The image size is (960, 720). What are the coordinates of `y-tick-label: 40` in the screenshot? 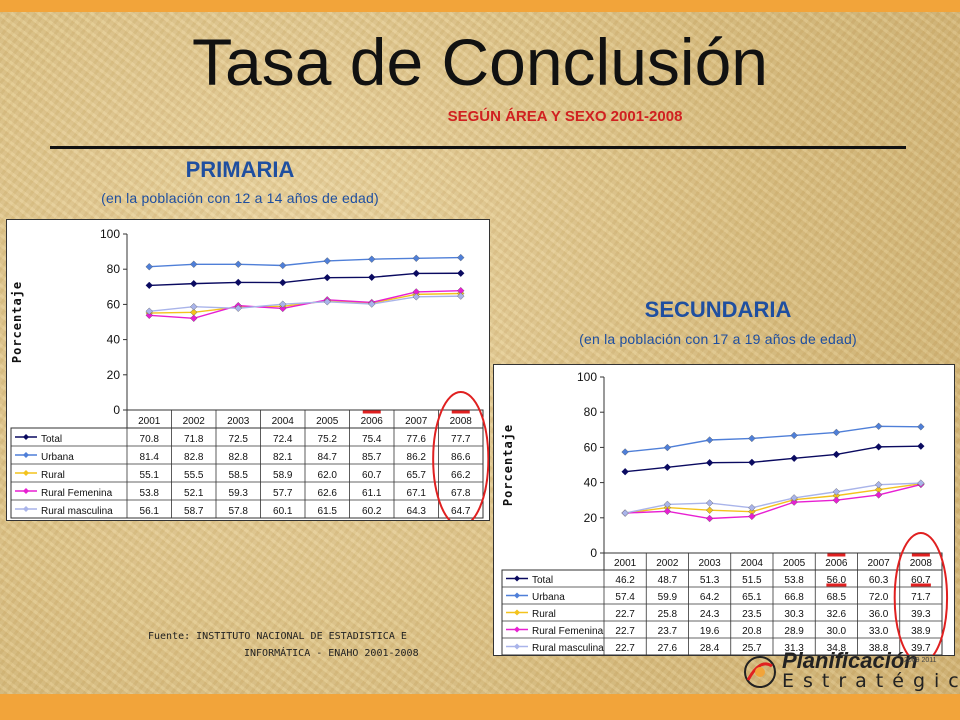 It's located at (591, 483).